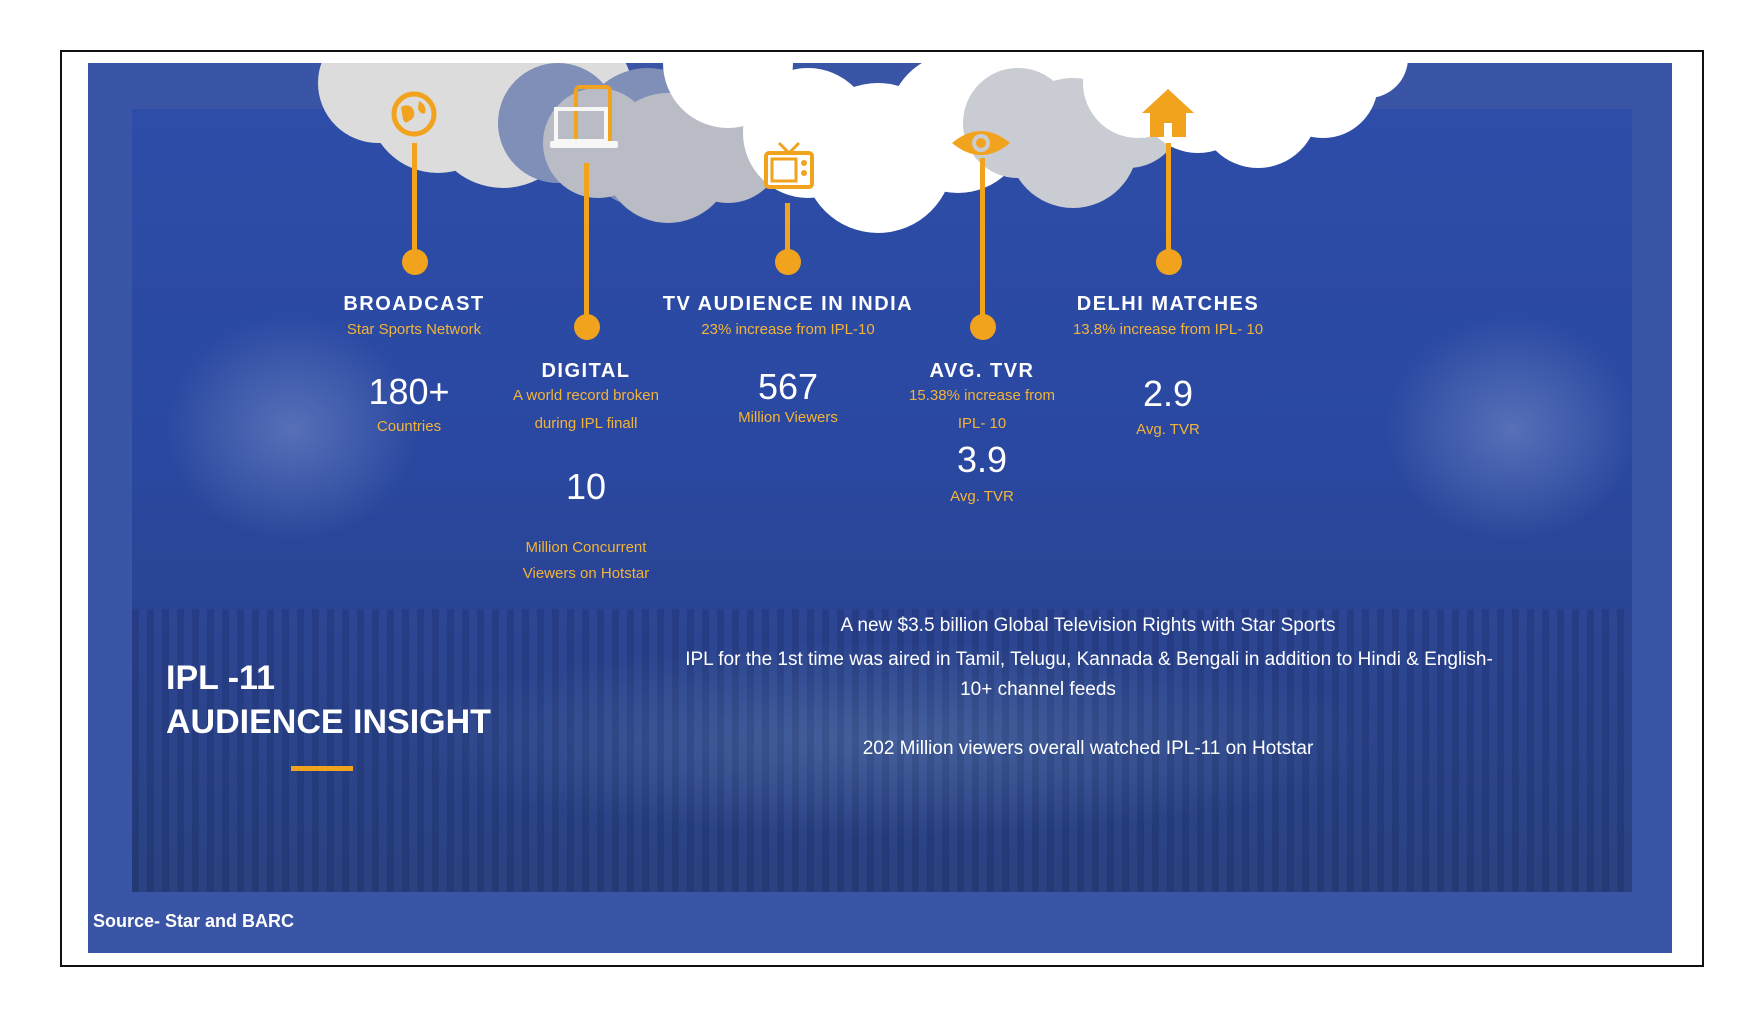  Describe the element at coordinates (788, 386) in the screenshot. I see `tv-audience-value: 567` at that location.